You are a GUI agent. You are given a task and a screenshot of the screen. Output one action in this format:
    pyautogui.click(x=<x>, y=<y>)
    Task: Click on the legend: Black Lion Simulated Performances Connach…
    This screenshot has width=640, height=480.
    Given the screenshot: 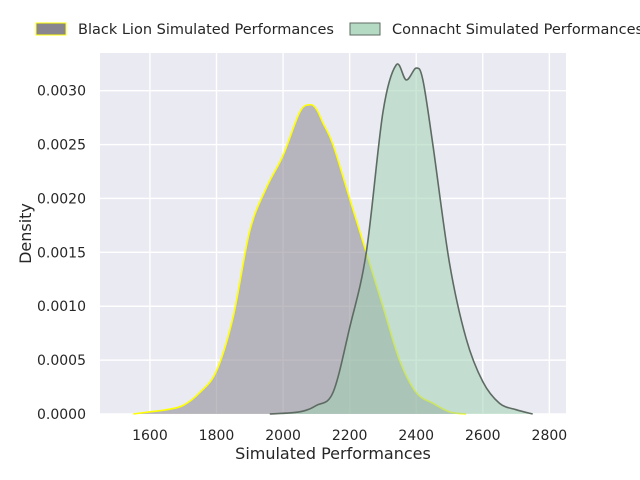 What is the action you would take?
    pyautogui.click(x=337, y=30)
    